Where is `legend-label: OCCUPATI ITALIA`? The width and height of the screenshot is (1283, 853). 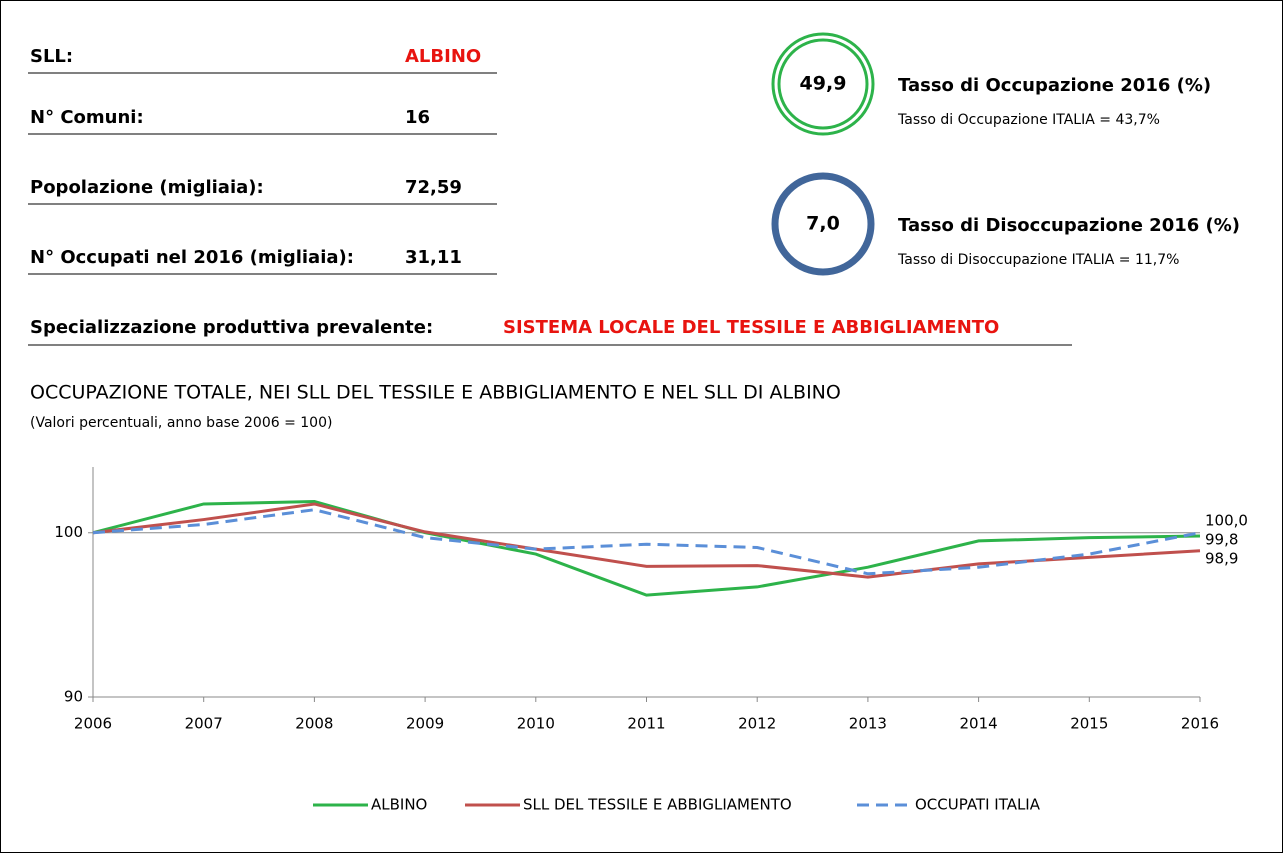
legend-label: OCCUPATI ITALIA is located at coordinates (978, 805).